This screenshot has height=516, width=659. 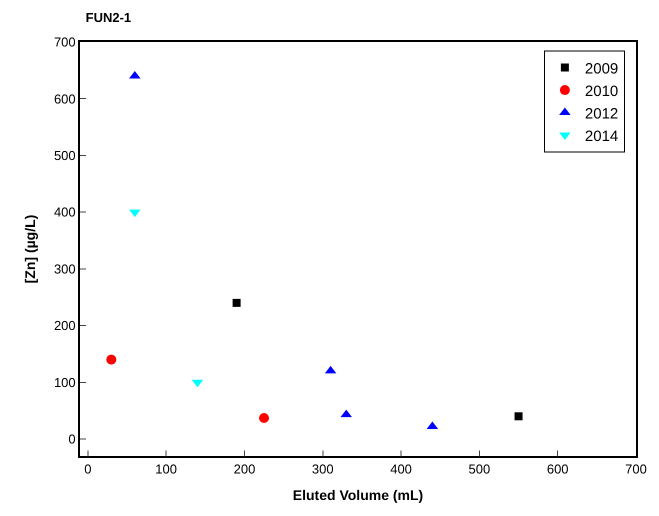 I want to click on legend-label: 2009, so click(x=601, y=69).